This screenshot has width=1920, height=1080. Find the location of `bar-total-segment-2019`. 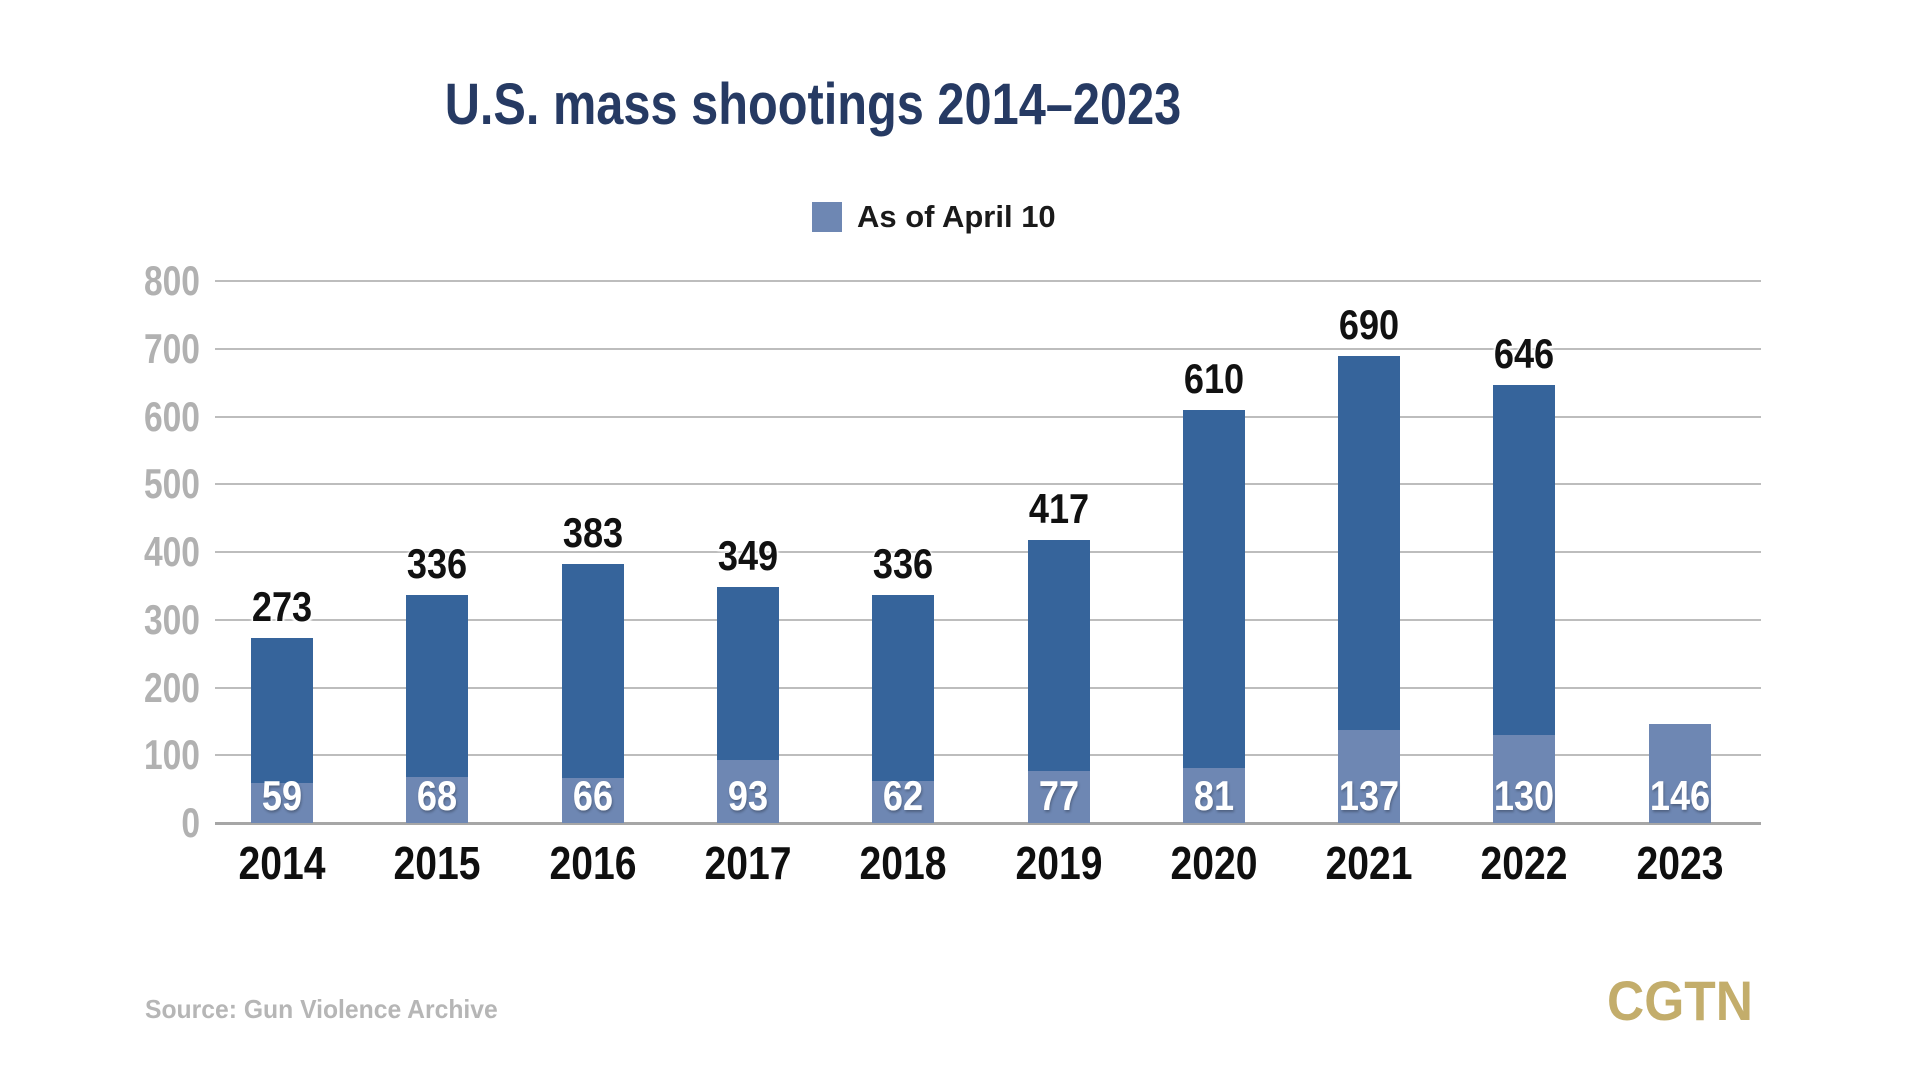

bar-total-segment-2019 is located at coordinates (1058, 655).